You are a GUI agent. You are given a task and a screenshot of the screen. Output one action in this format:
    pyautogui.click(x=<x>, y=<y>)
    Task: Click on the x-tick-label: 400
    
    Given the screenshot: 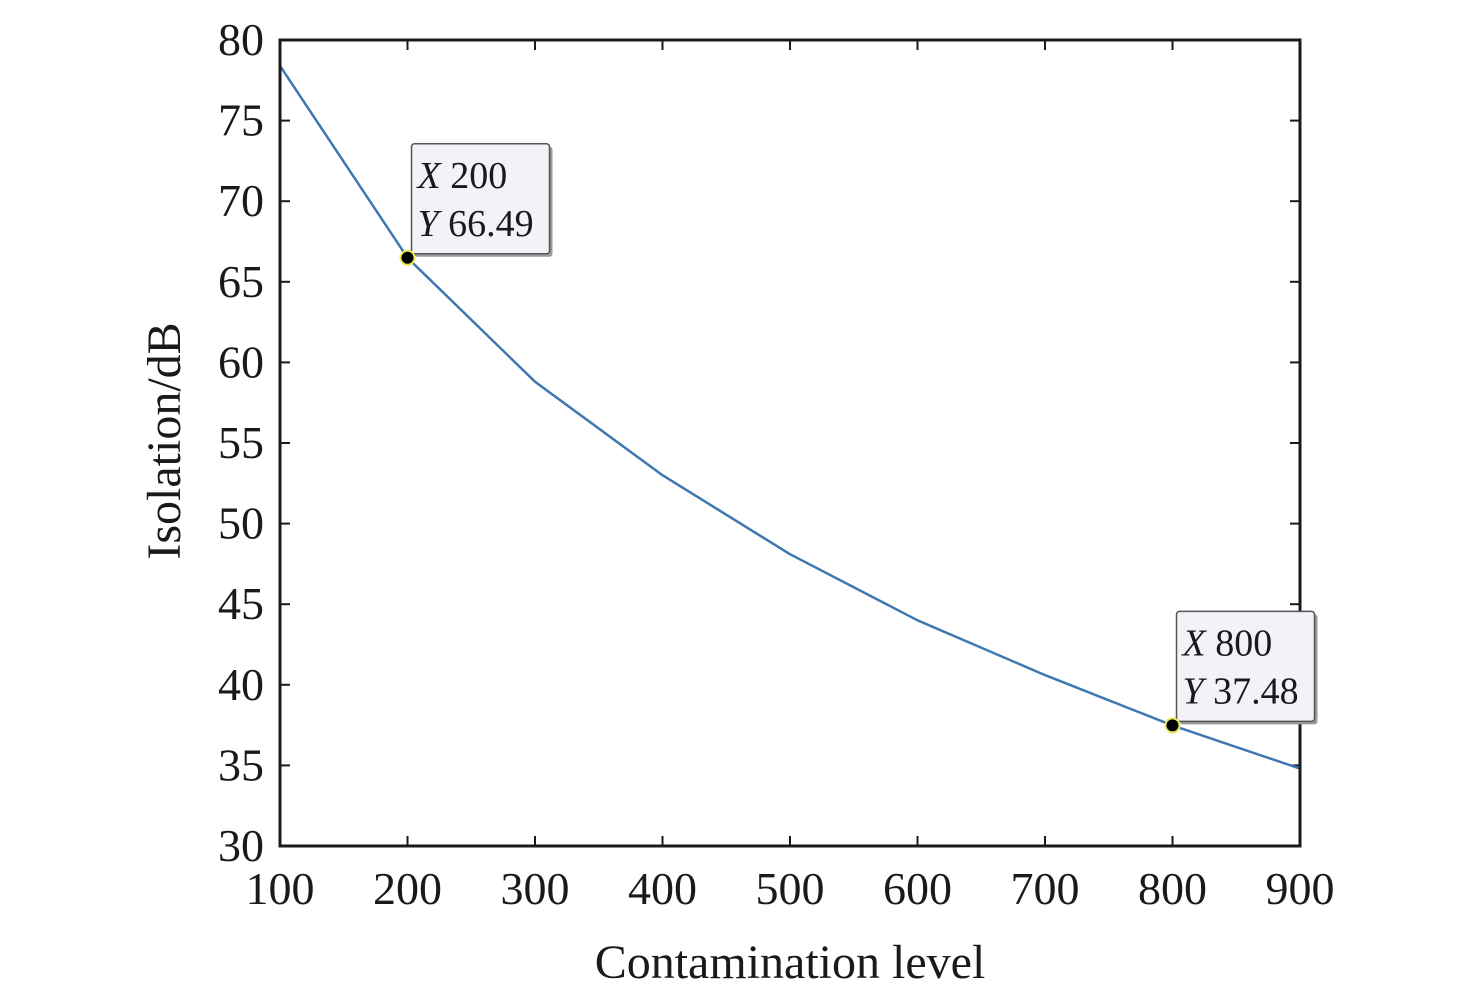 What is the action you would take?
    pyautogui.click(x=662, y=888)
    